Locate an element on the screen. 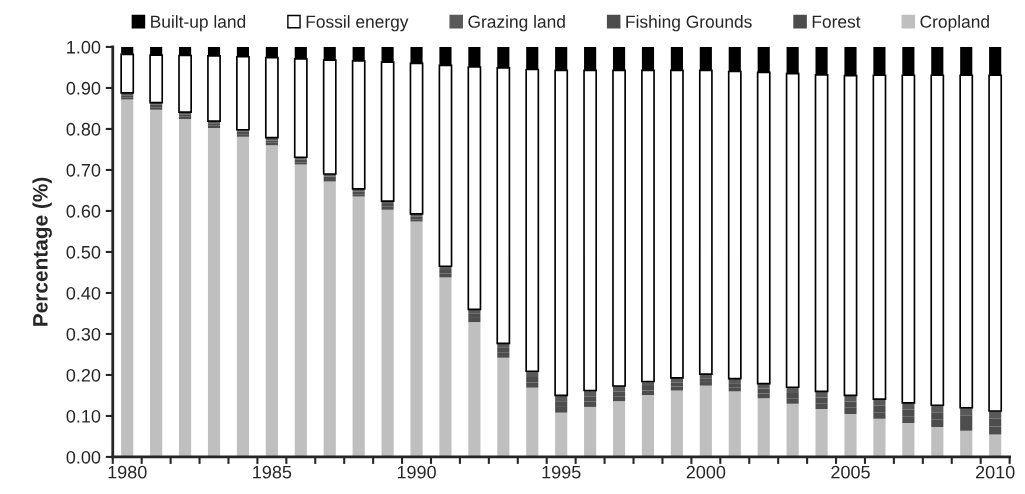 The width and height of the screenshot is (1025, 494). y-tick-label: 1.00 is located at coordinates (84, 47).